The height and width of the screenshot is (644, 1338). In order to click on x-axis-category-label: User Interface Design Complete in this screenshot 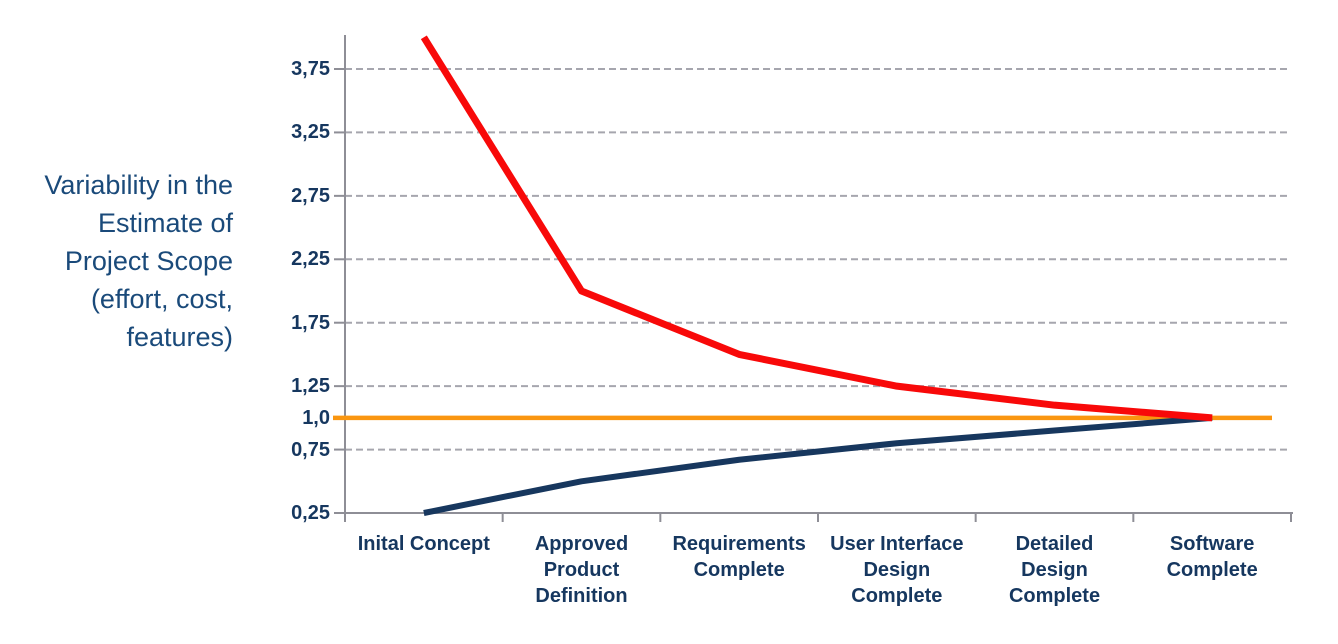, I will do `click(897, 570)`.